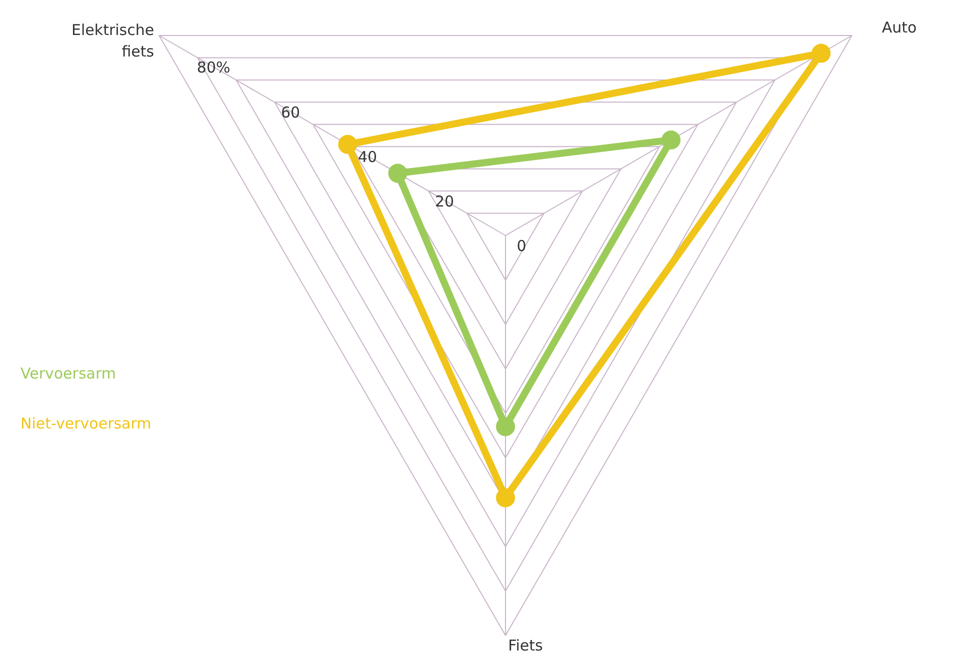 The width and height of the screenshot is (953, 658). I want to click on text: Niet-vervoersarm, so click(86, 423).